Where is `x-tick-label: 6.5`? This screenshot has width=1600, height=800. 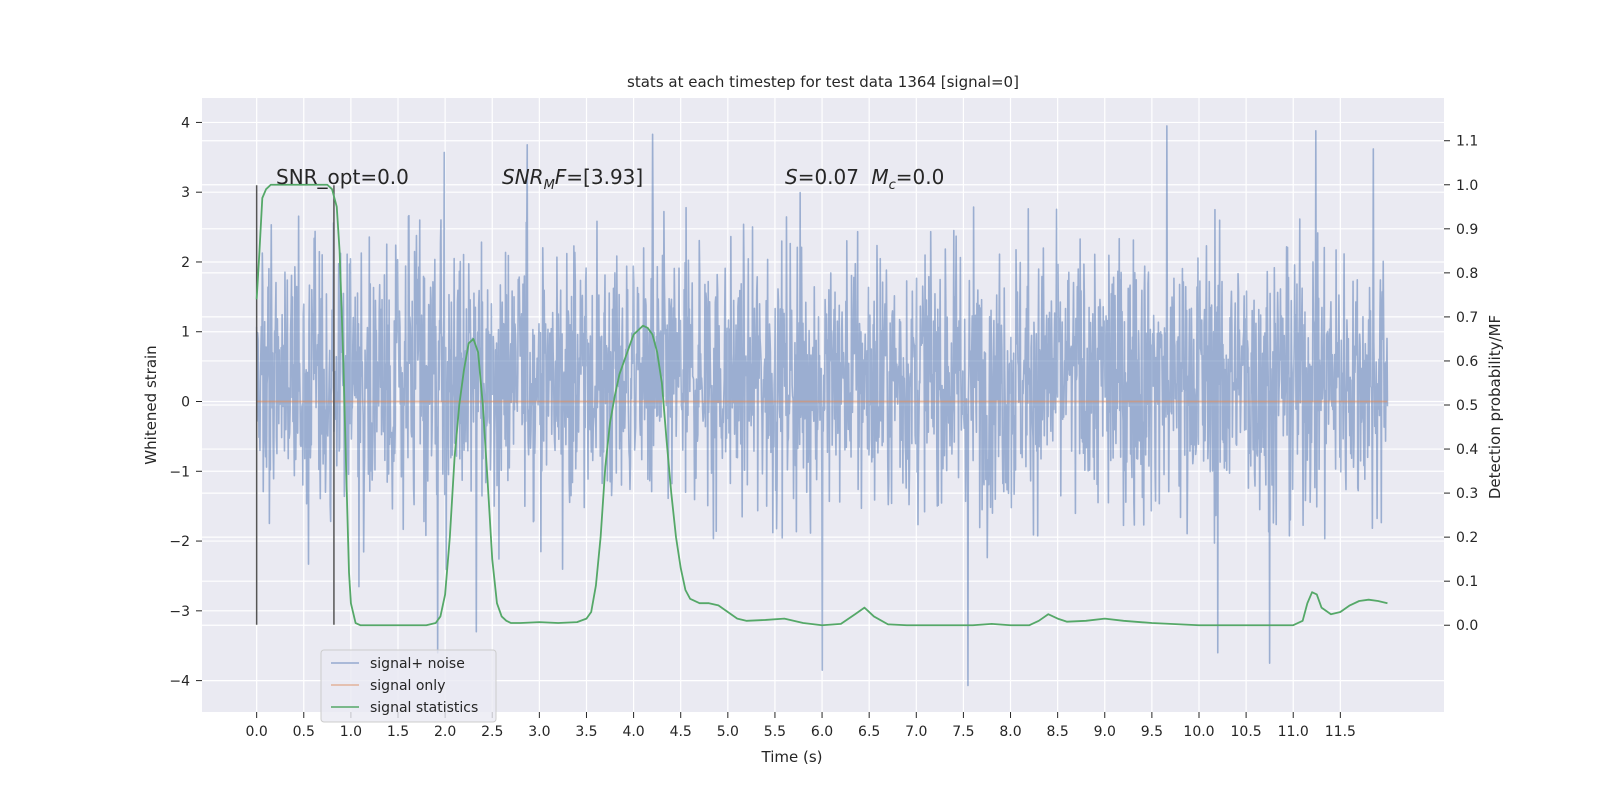 x-tick-label: 6.5 is located at coordinates (869, 732).